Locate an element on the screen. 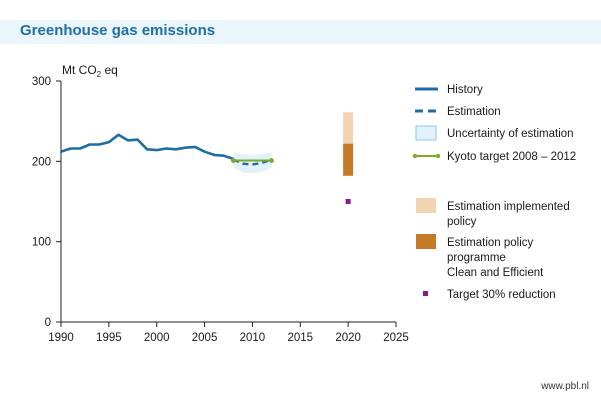 Image resolution: width=601 pixels, height=402 pixels. x-tick-label: 1995 is located at coordinates (109, 338).